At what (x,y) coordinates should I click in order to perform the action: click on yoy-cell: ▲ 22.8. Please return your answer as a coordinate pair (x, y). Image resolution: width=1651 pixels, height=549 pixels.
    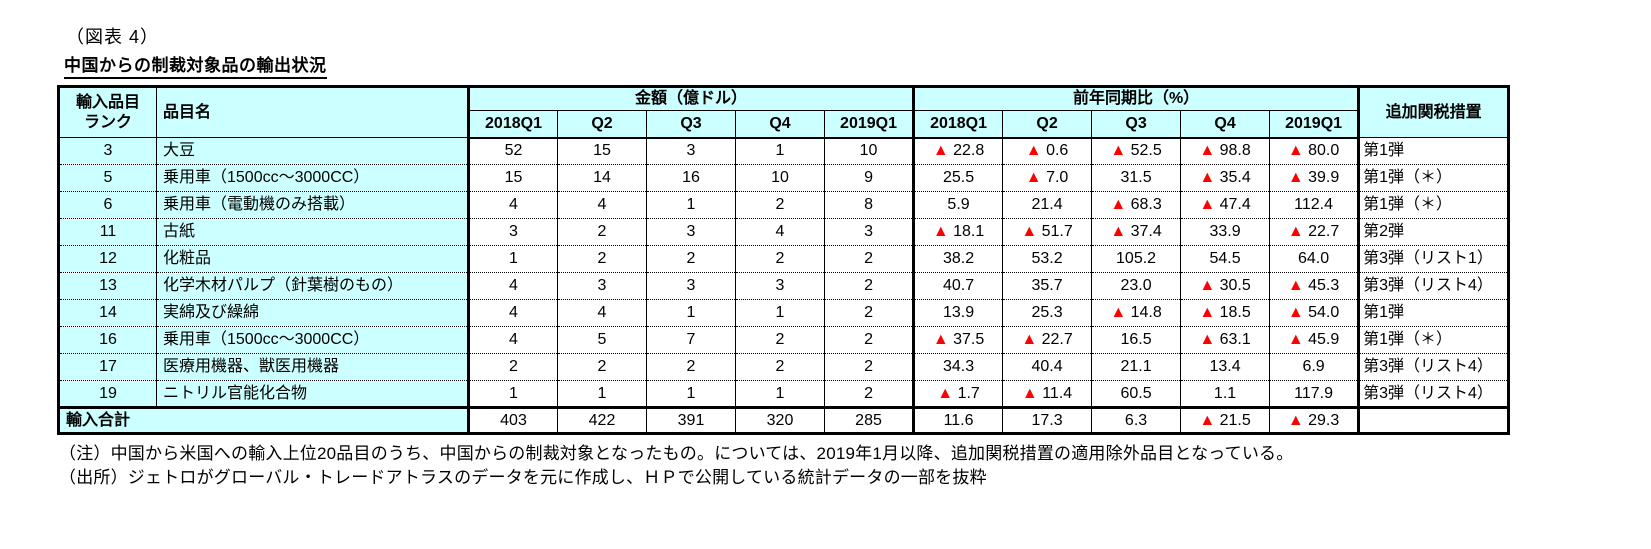
    Looking at the image, I should click on (958, 151).